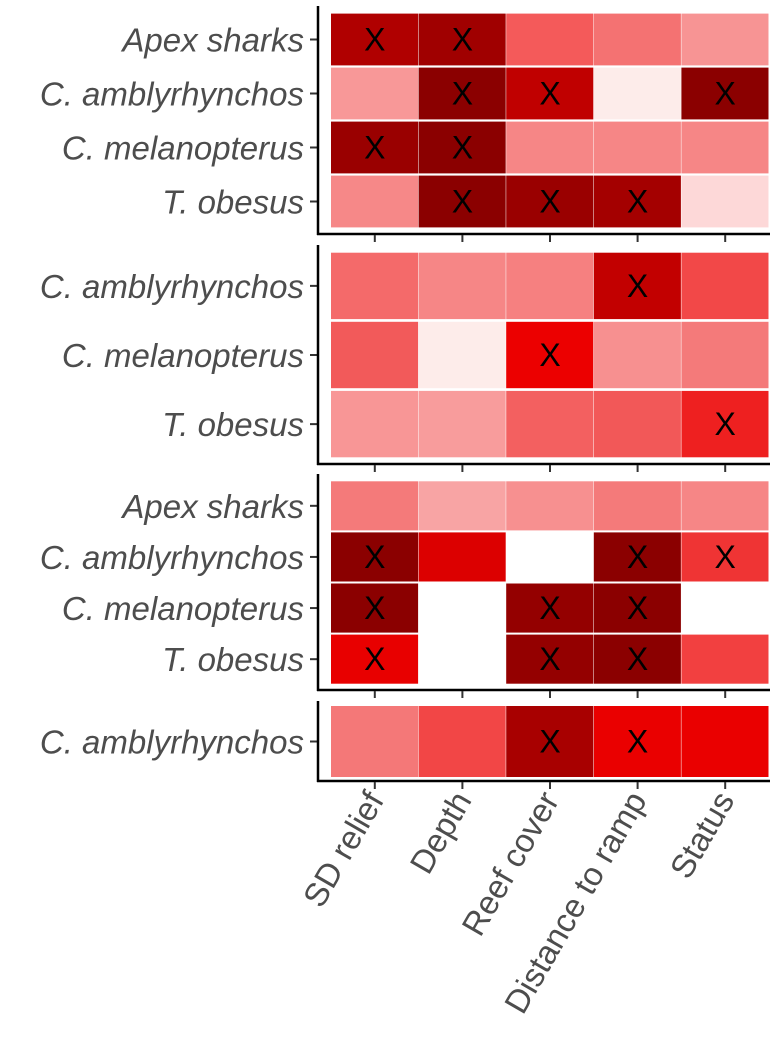 Image resolution: width=776 pixels, height=1046 pixels. Describe the element at coordinates (440, 832) in the screenshot. I see `column-label: Depth` at that location.